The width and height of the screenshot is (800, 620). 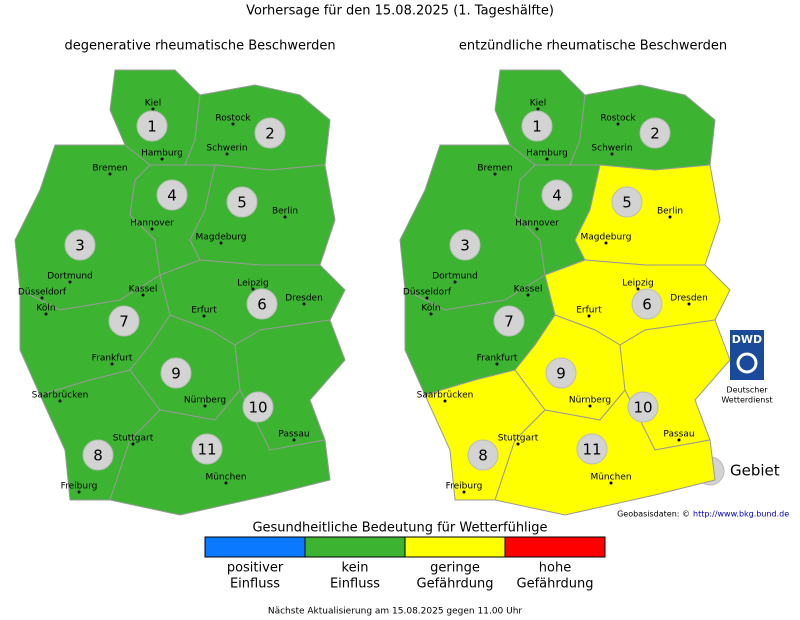 What do you see at coordinates (741, 514) in the screenshot?
I see `source-link: http://www.bkg.bund.de` at bounding box center [741, 514].